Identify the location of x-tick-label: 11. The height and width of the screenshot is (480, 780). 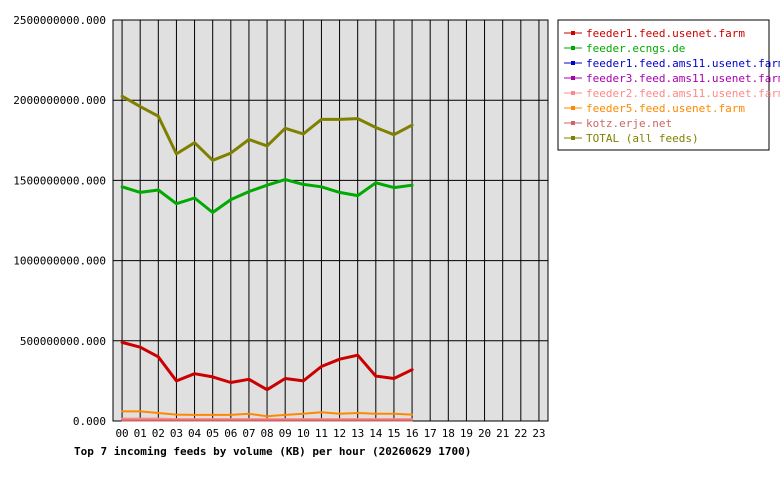
(321, 433).